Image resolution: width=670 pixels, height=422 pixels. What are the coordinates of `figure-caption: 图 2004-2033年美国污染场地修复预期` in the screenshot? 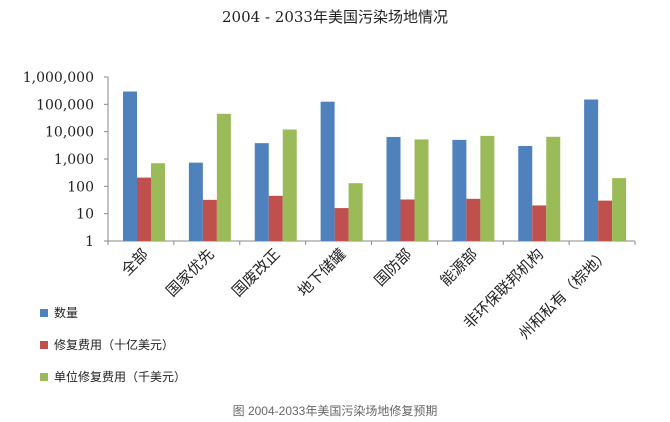 It's located at (335, 411).